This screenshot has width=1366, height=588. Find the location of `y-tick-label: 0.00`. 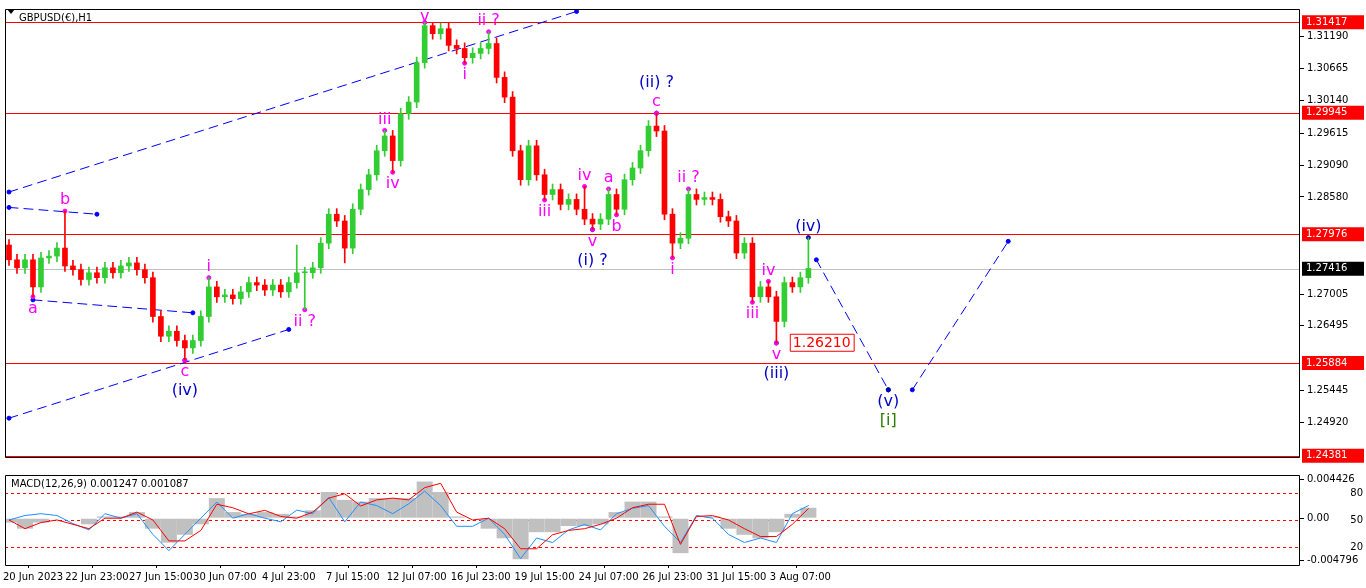

y-tick-label: 0.00 is located at coordinates (1318, 517).